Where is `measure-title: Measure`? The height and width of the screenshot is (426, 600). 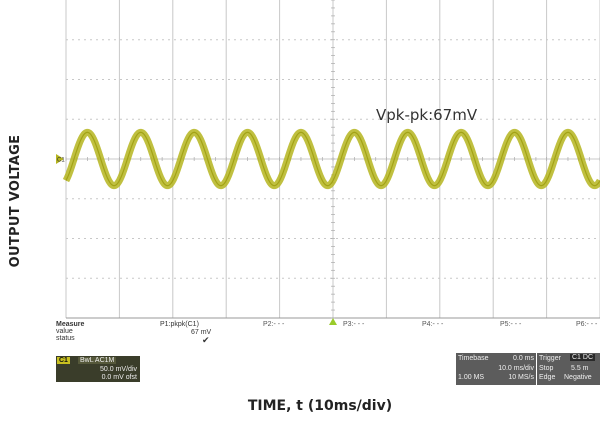 measure-title: Measure is located at coordinates (70, 324).